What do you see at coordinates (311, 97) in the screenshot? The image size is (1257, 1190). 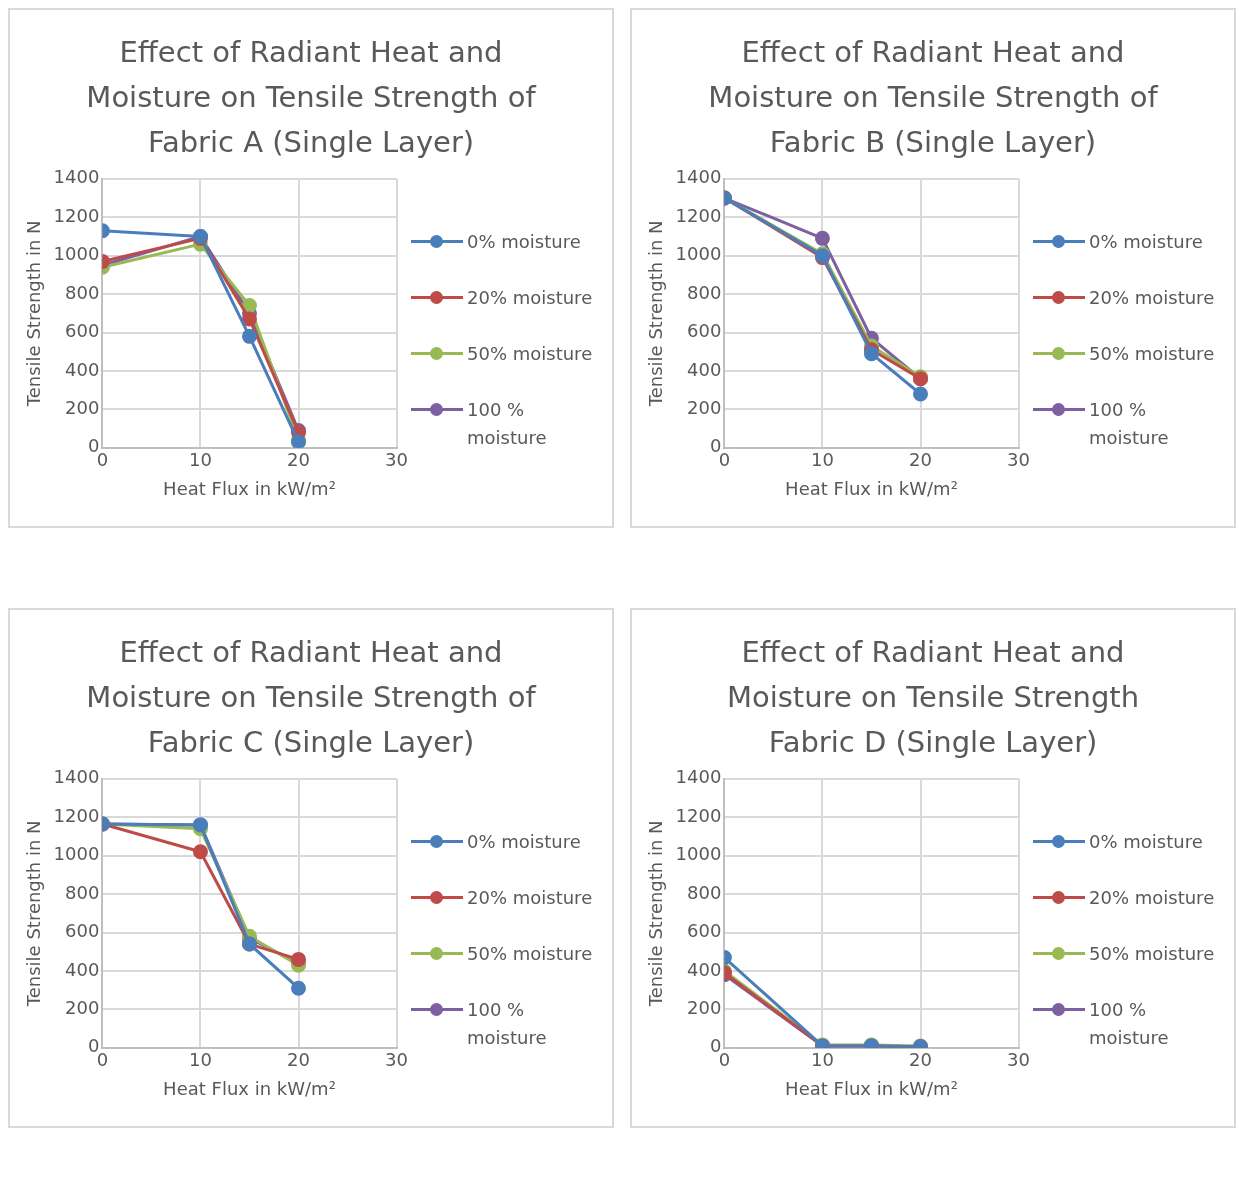 I see `chart-title: Effect of Radiant Heat and Moisture on Tensile Strength of Fabric A (Single Layer)` at bounding box center [311, 97].